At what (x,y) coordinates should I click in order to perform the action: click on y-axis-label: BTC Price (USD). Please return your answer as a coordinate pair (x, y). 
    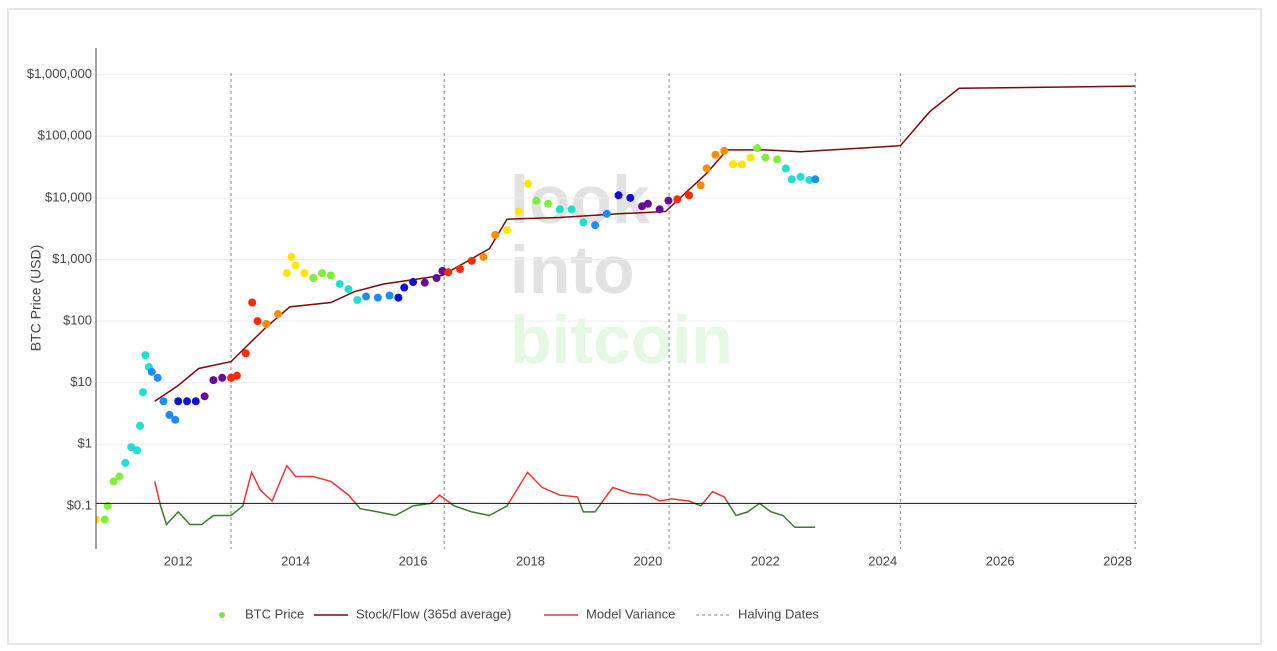
    Looking at the image, I should click on (36, 298).